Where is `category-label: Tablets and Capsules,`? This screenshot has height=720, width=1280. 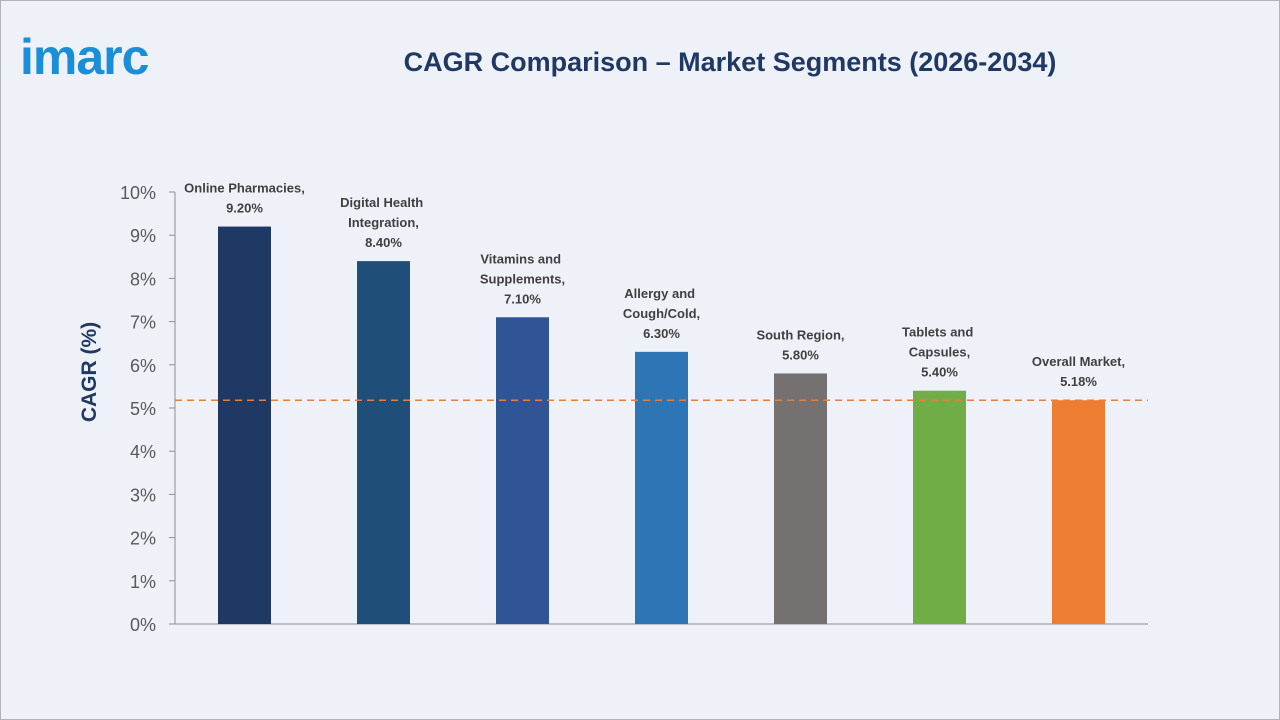 category-label: Tablets and Capsules, is located at coordinates (939, 342).